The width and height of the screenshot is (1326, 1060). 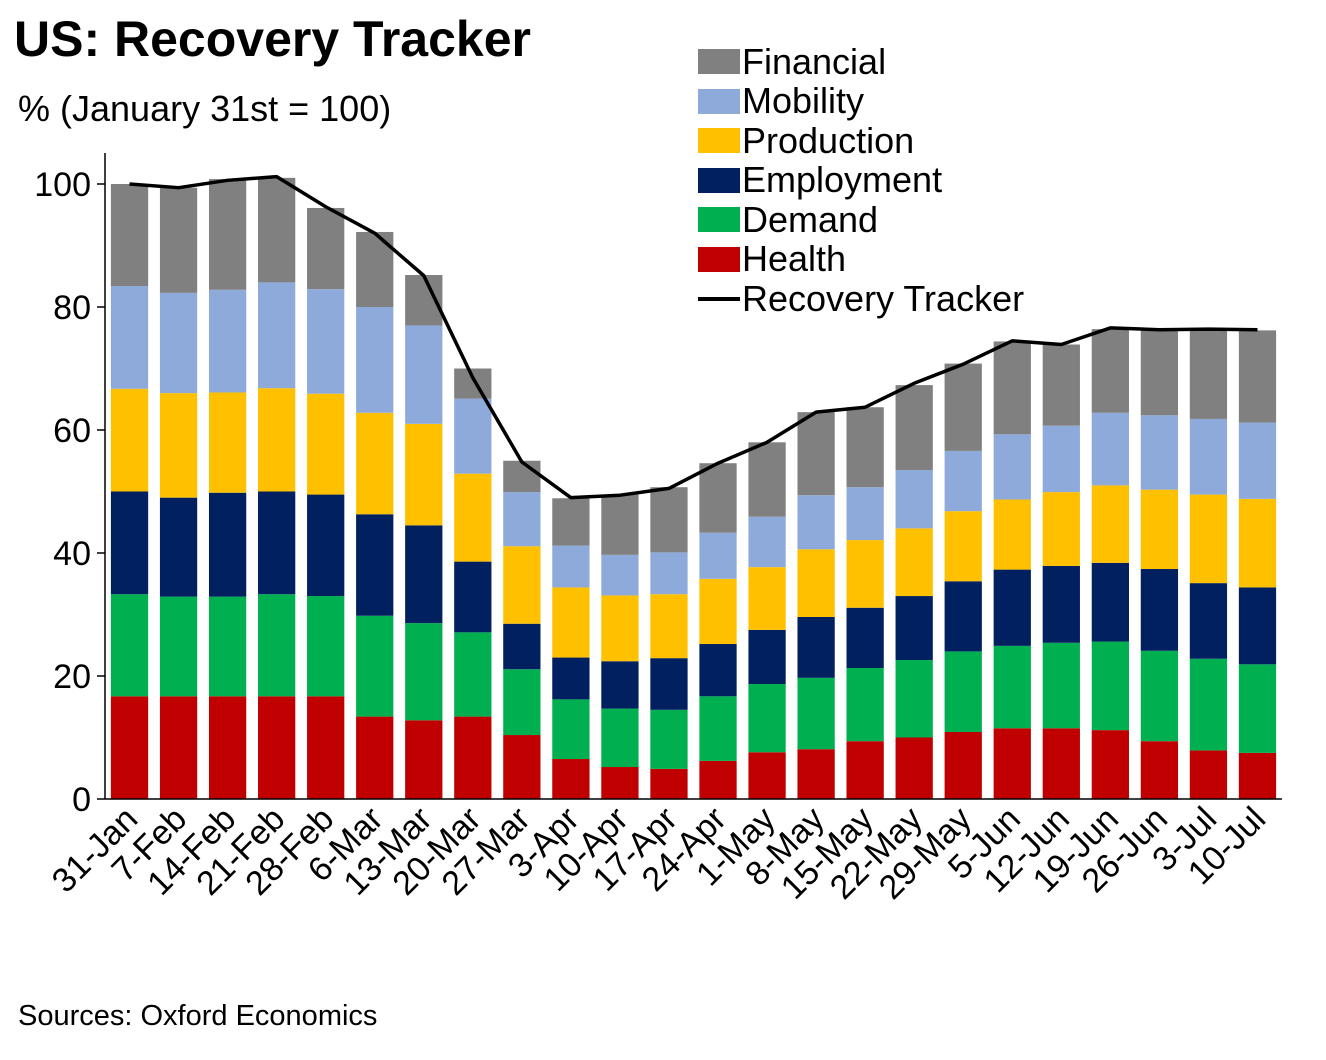 I want to click on bar-demand-20-Mar, so click(x=473, y=674).